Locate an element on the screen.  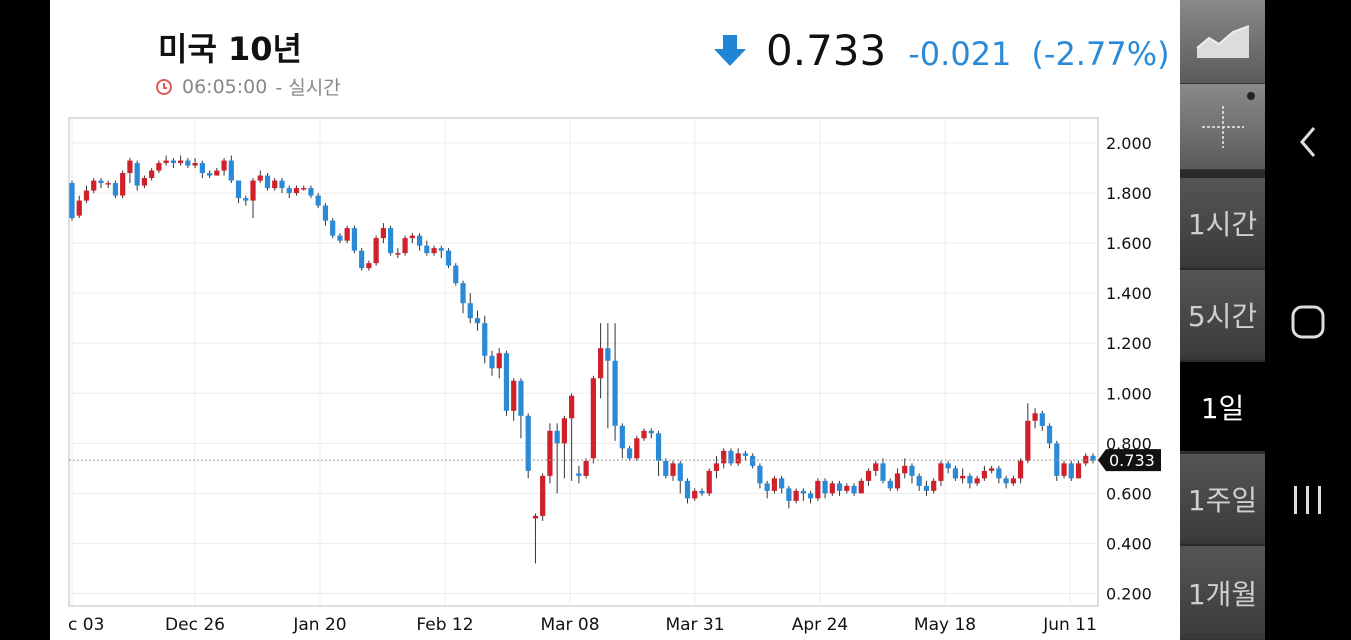
crosshair-icon is located at coordinates (1222, 126).